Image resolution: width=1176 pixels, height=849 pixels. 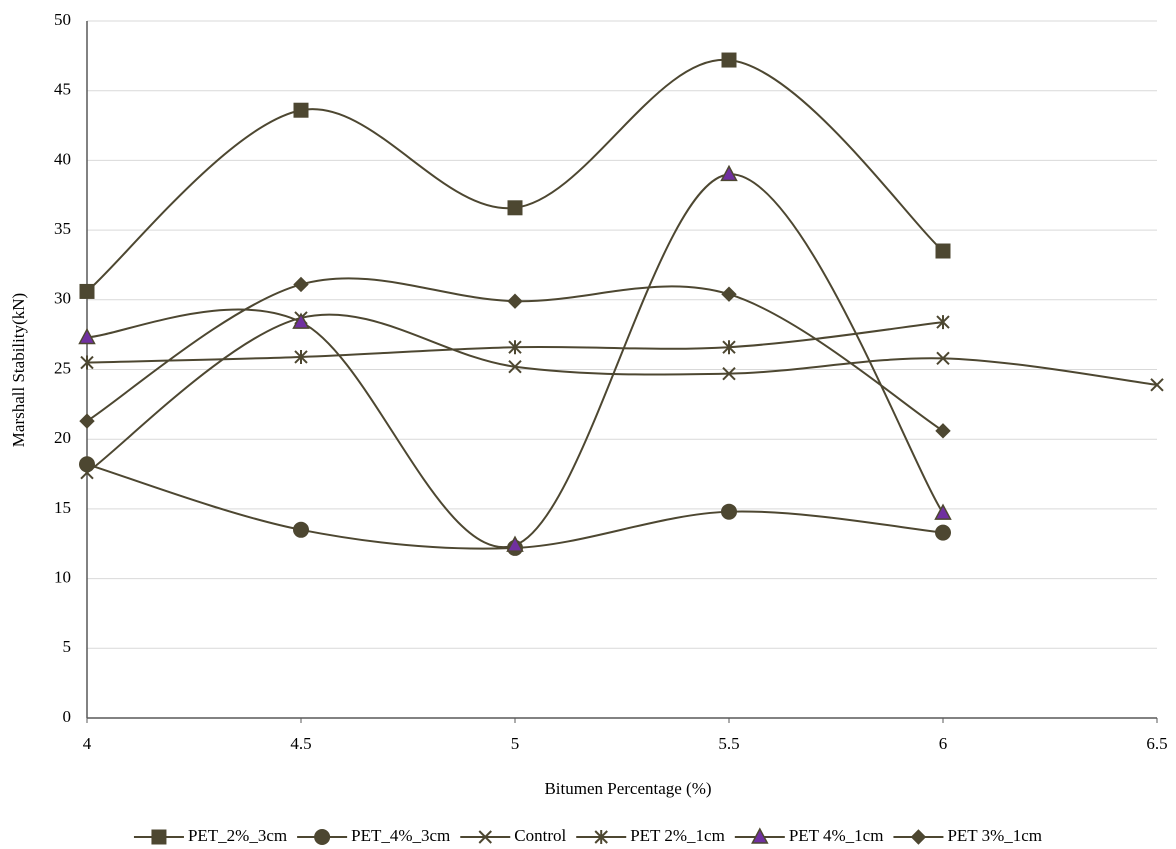 I want to click on y-tick-label: 30, so click(x=62, y=298).